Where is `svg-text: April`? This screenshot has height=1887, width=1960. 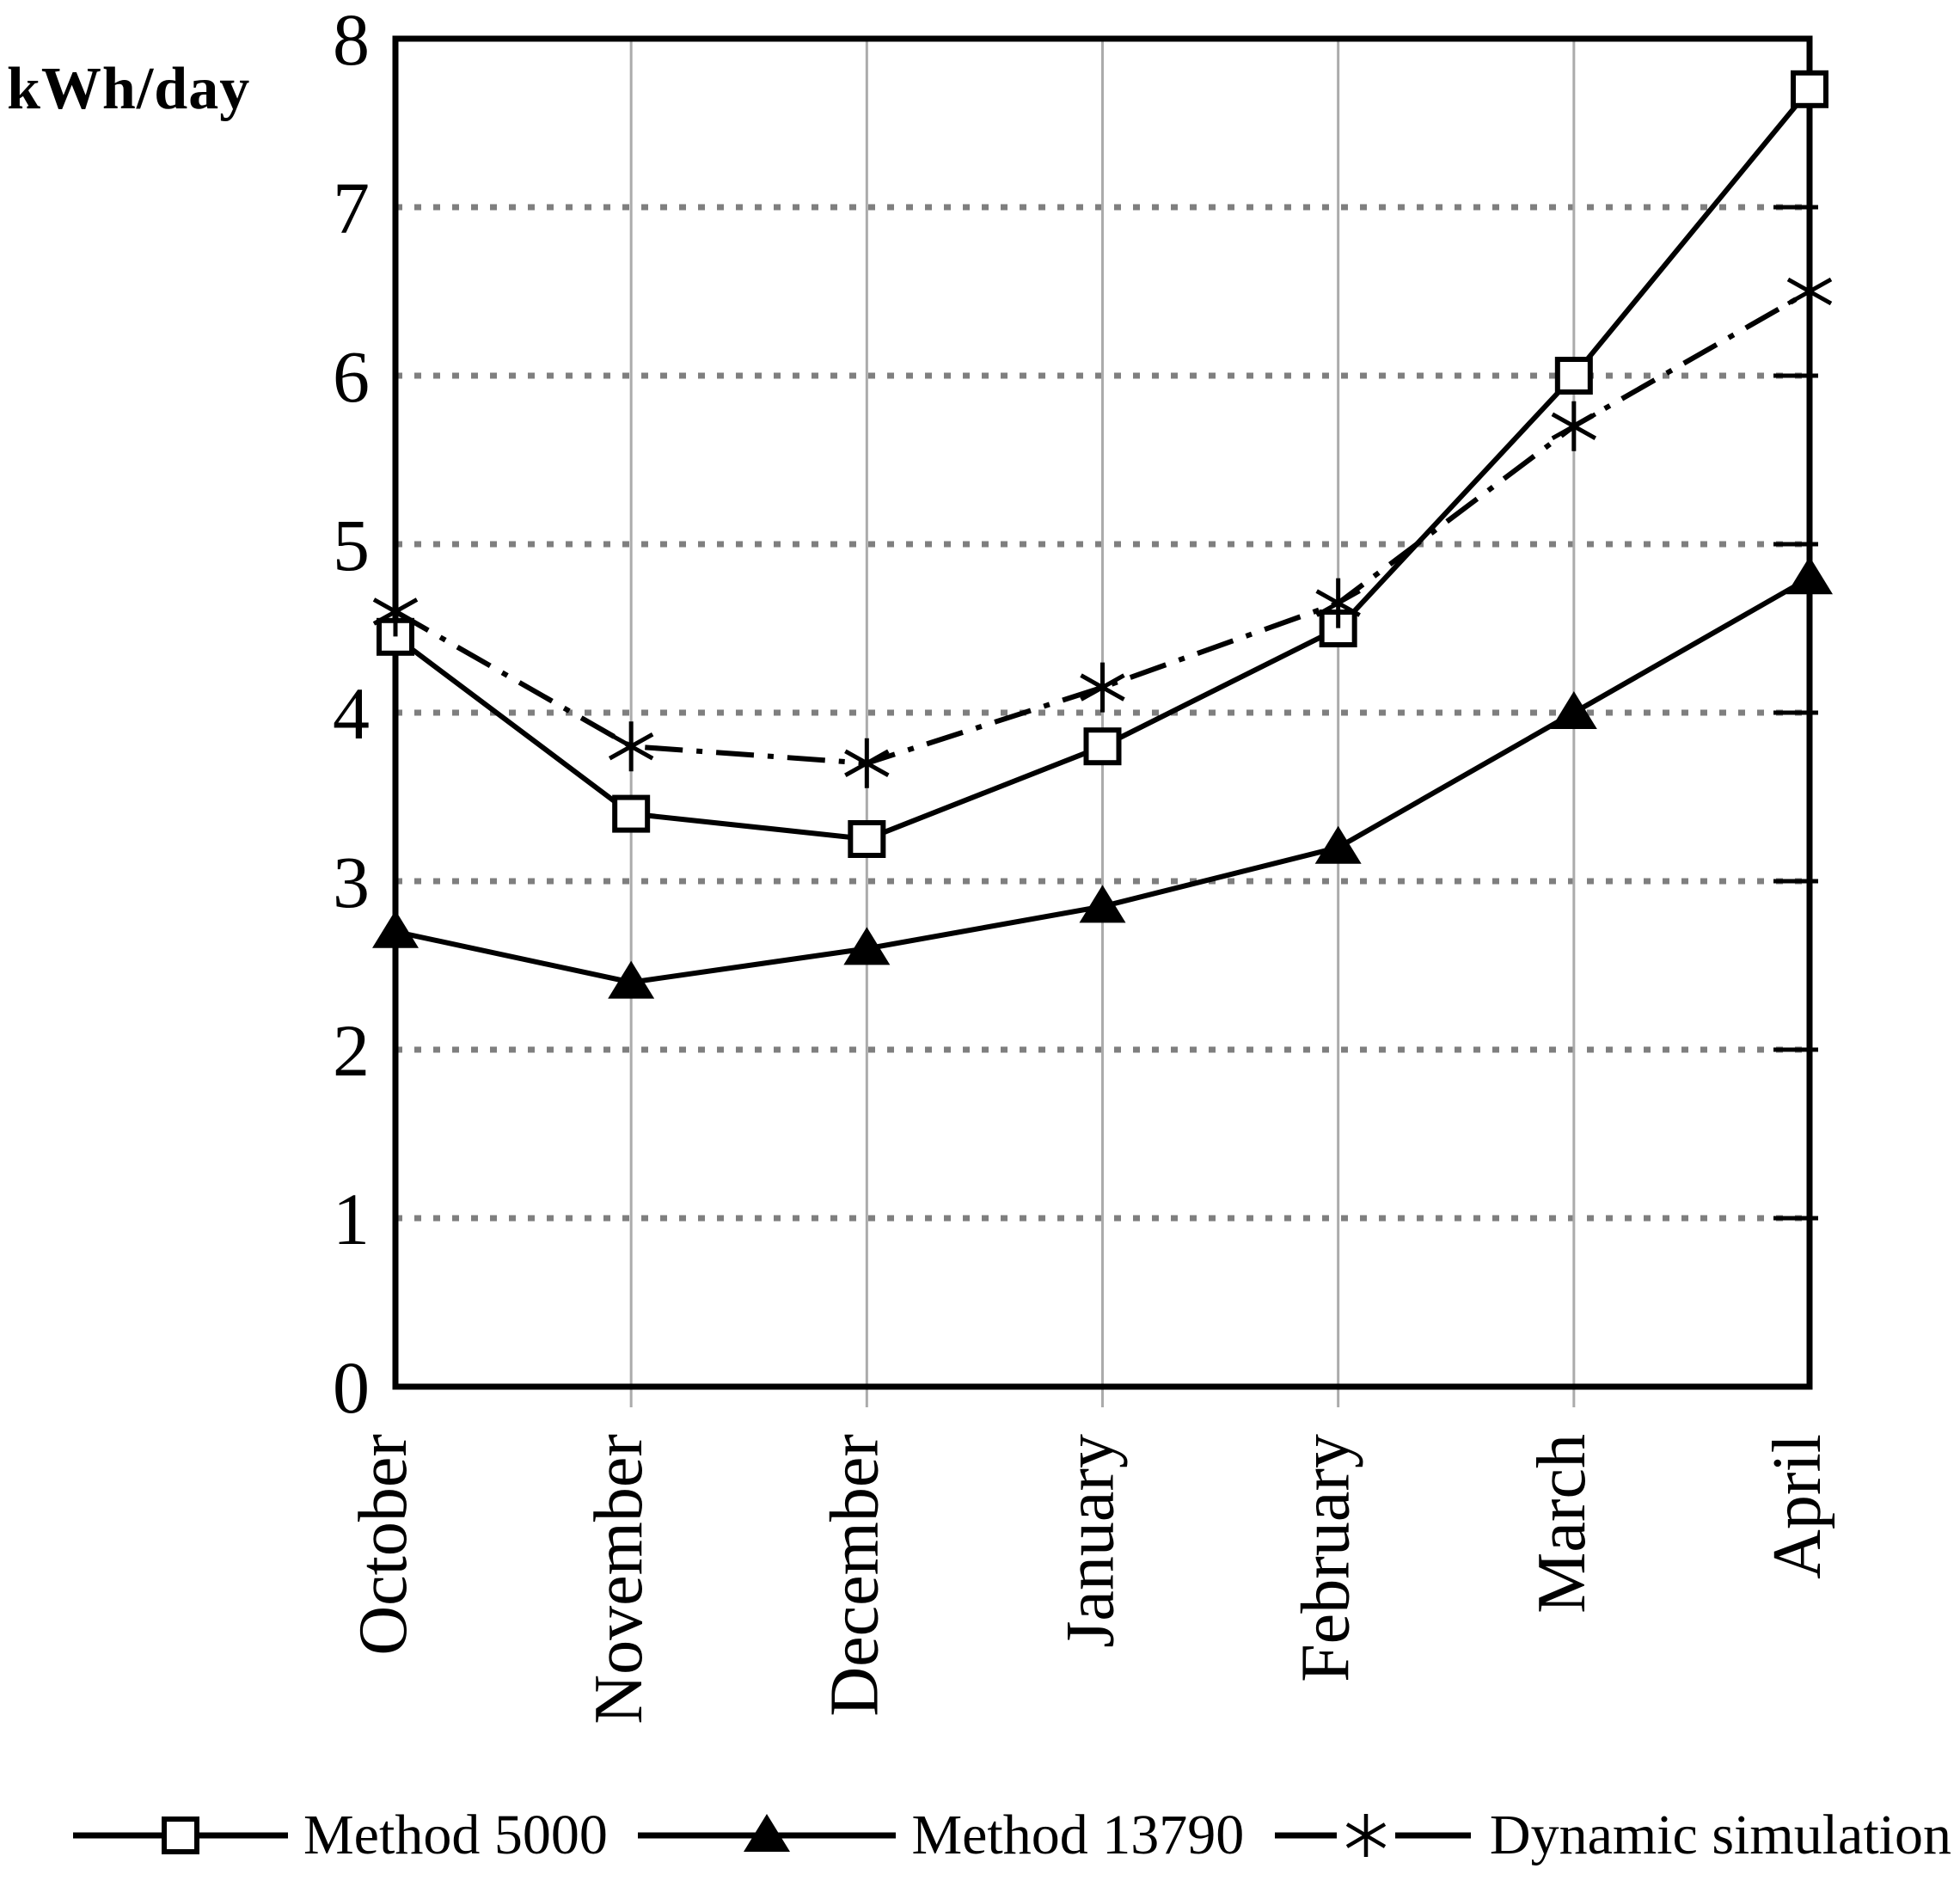 svg-text: April is located at coordinates (1798, 1506).